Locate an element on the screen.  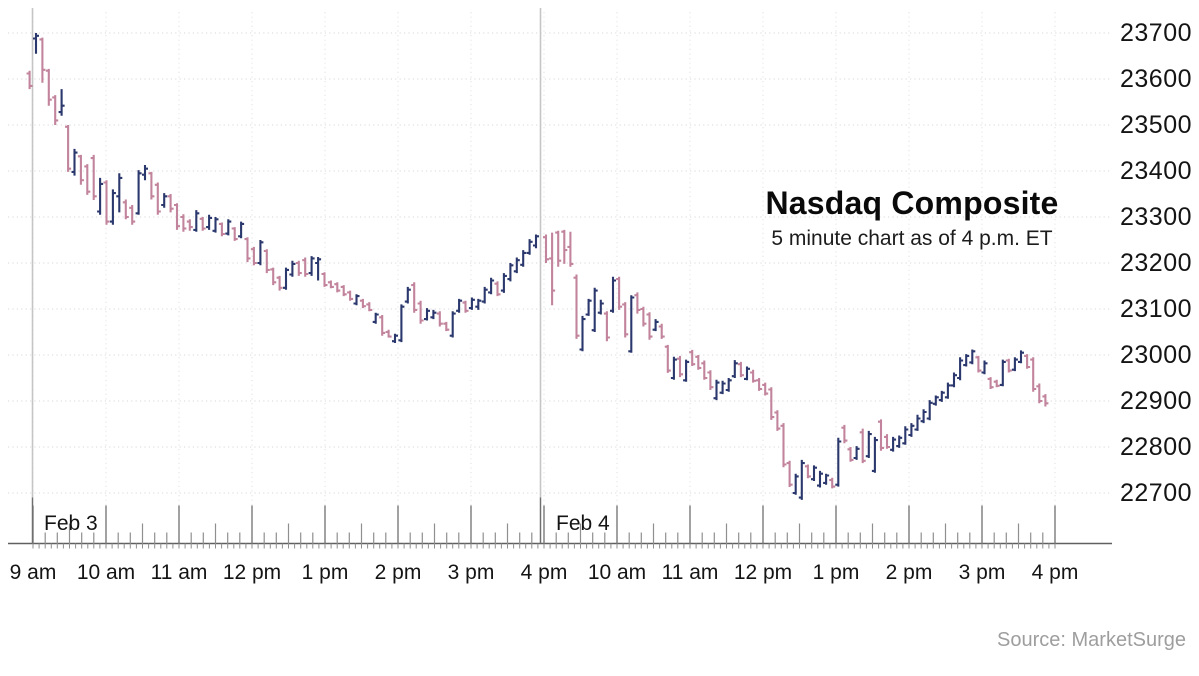
y-axis-price-label: 23600 is located at coordinates (1156, 79).